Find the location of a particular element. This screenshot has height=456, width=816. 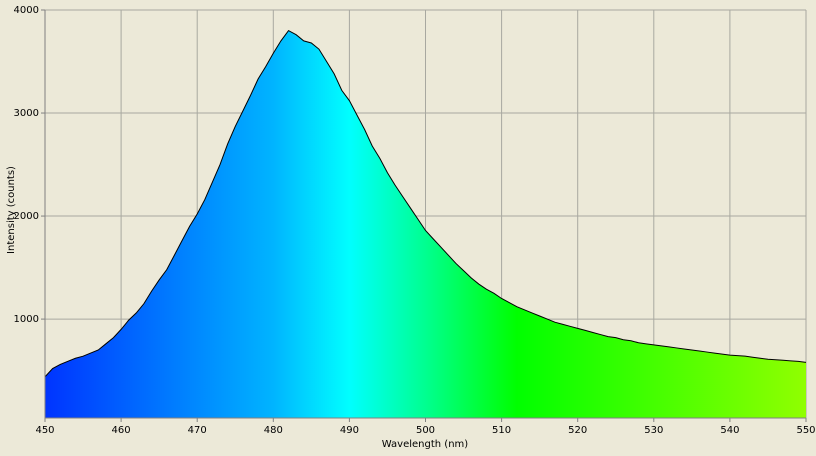

x-tick-label: 500 is located at coordinates (425, 430).